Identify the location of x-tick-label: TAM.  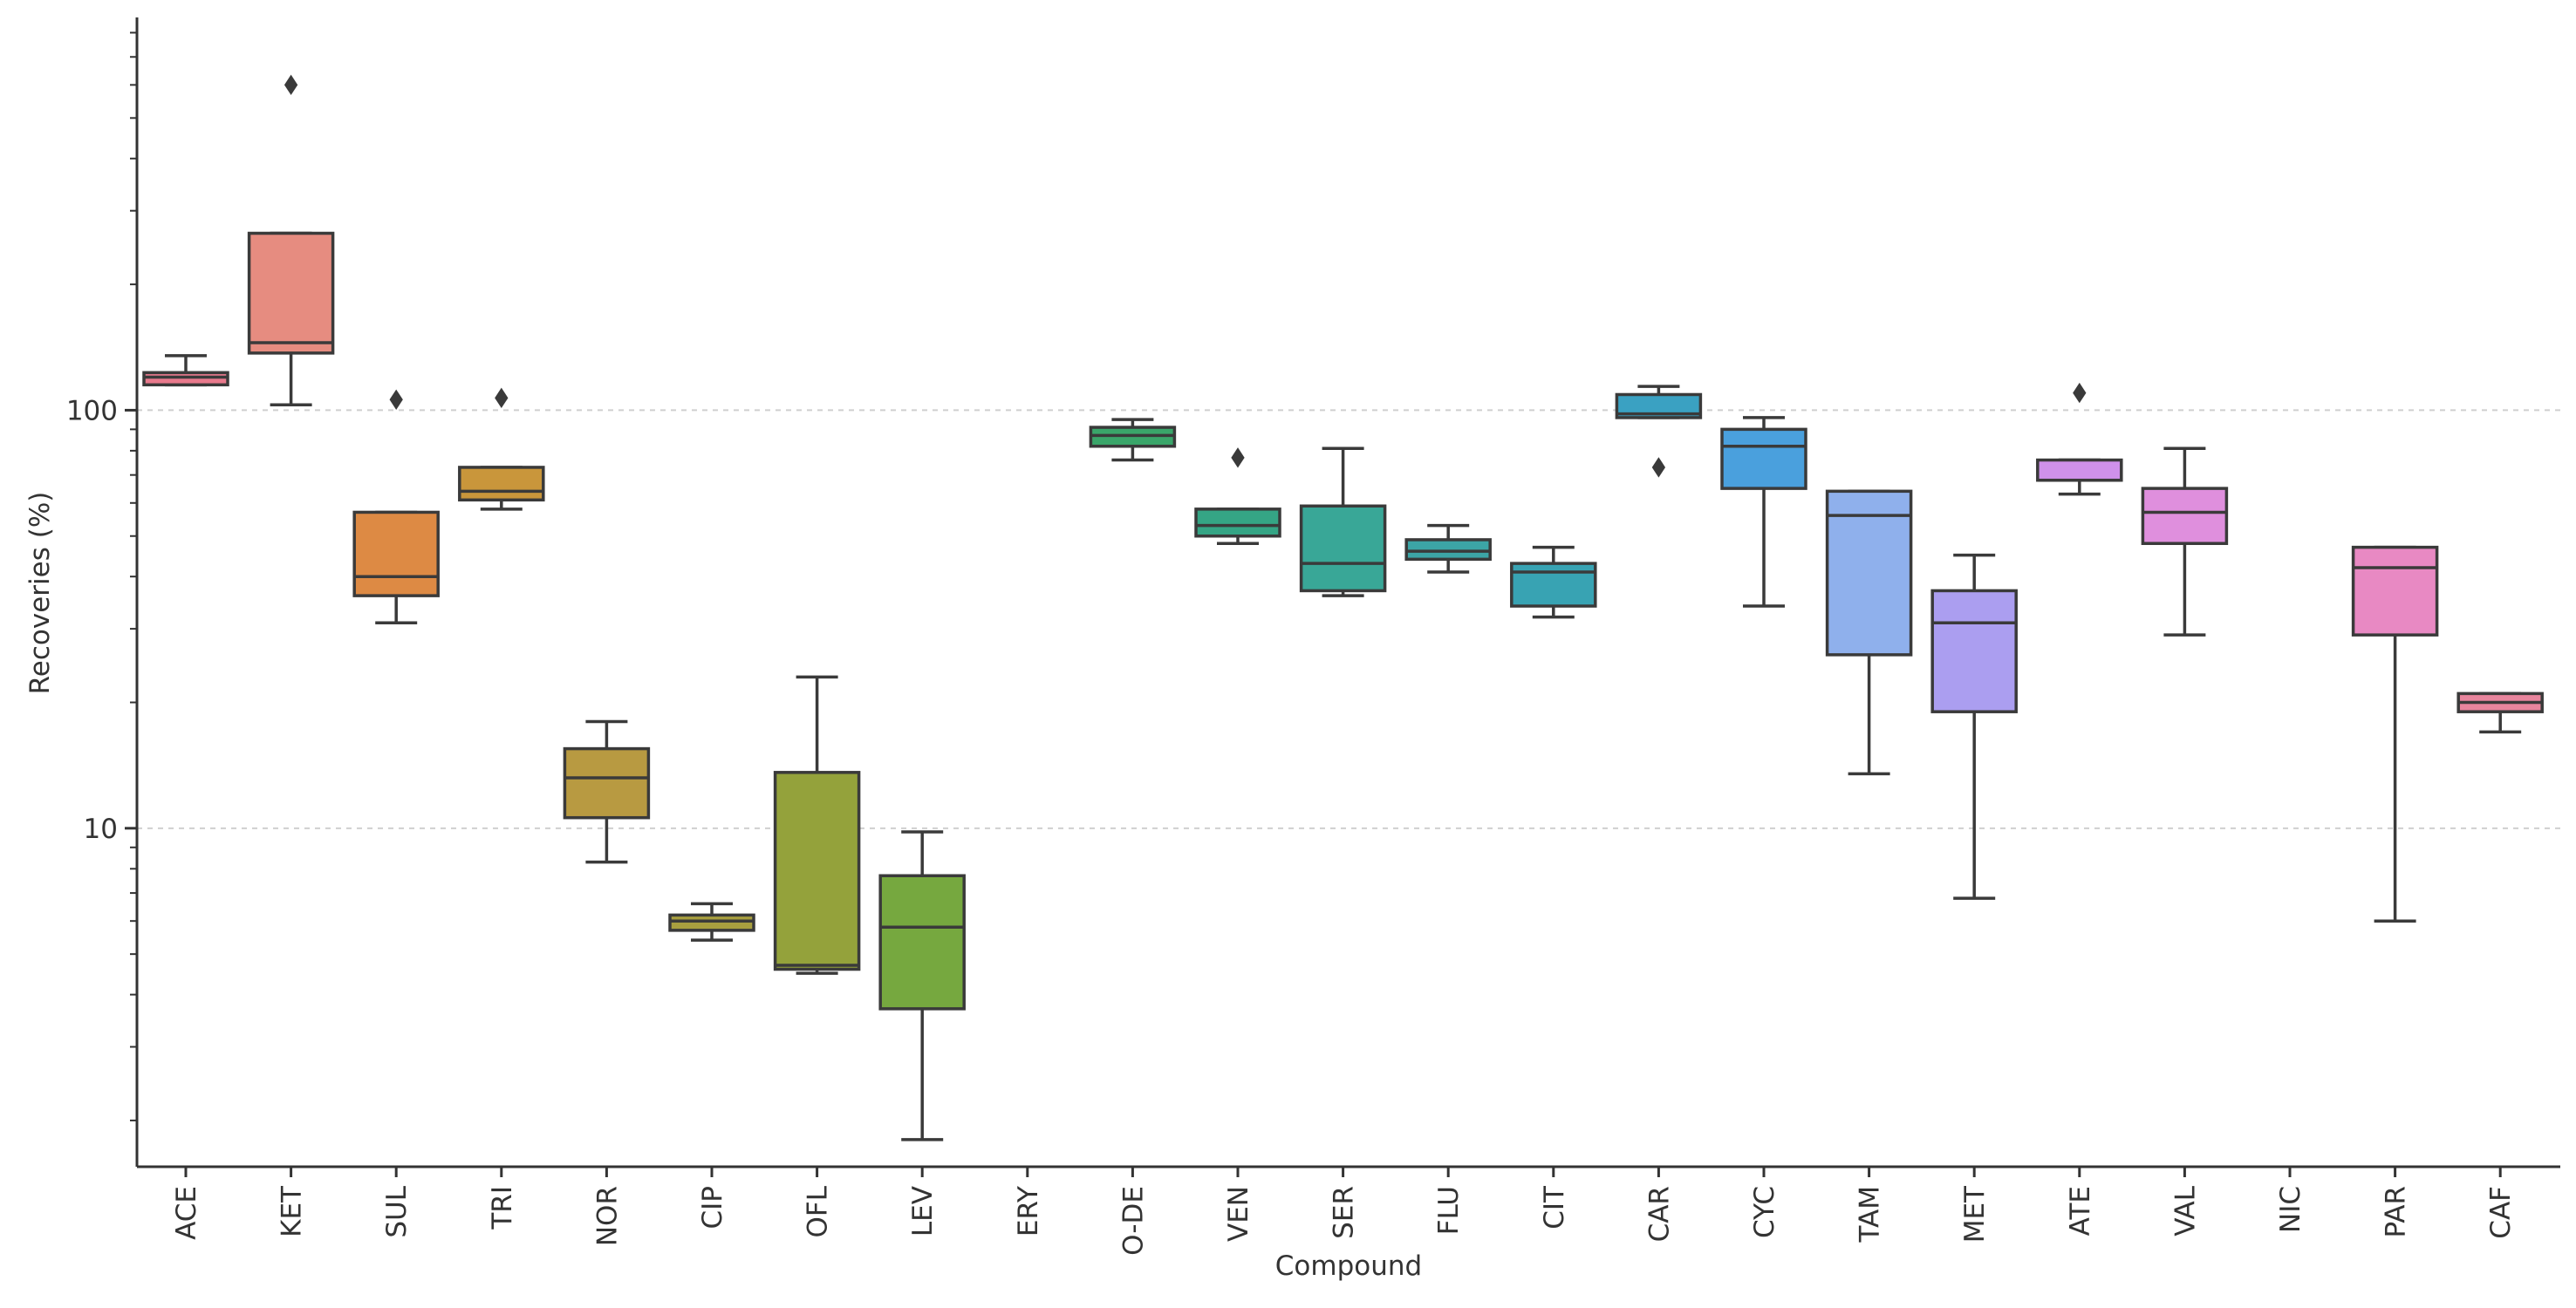
(1870, 1214).